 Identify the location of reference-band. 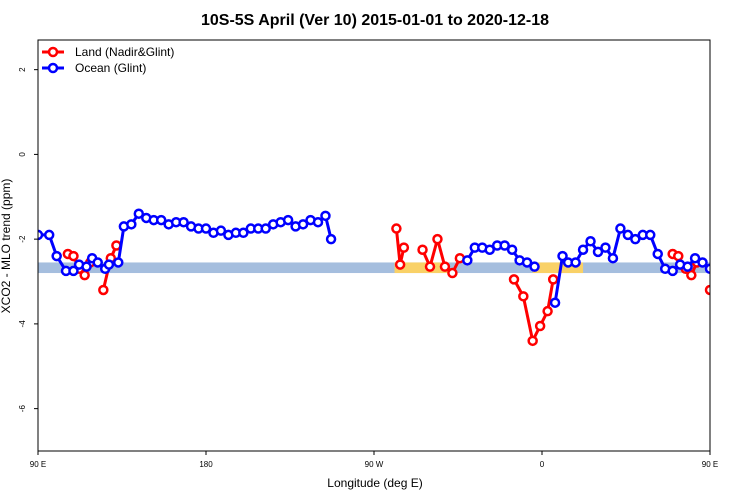
(374, 268).